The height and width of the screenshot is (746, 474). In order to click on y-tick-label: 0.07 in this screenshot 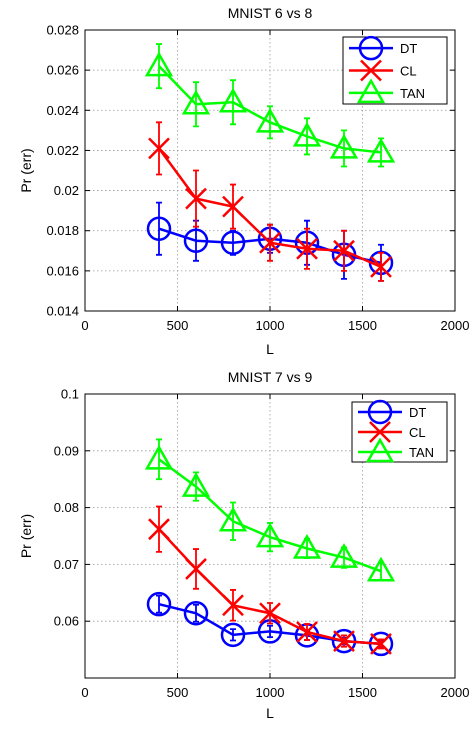, I will do `click(66, 564)`.